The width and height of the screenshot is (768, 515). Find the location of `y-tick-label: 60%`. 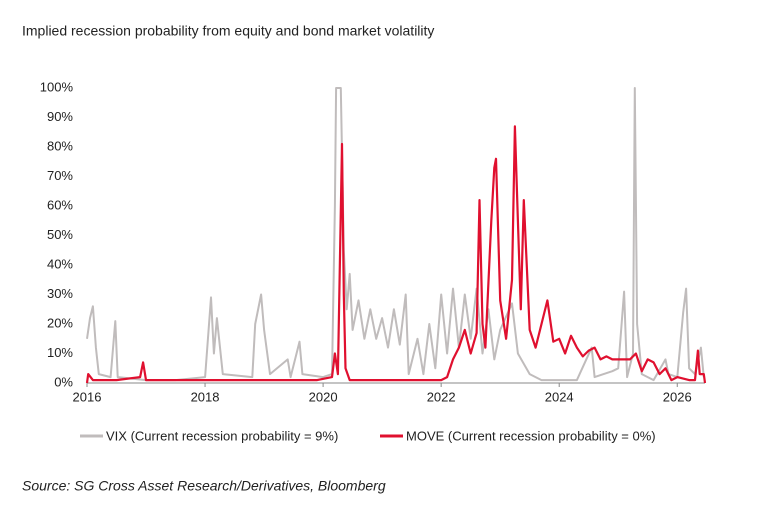

y-tick-label: 60% is located at coordinates (60, 204).